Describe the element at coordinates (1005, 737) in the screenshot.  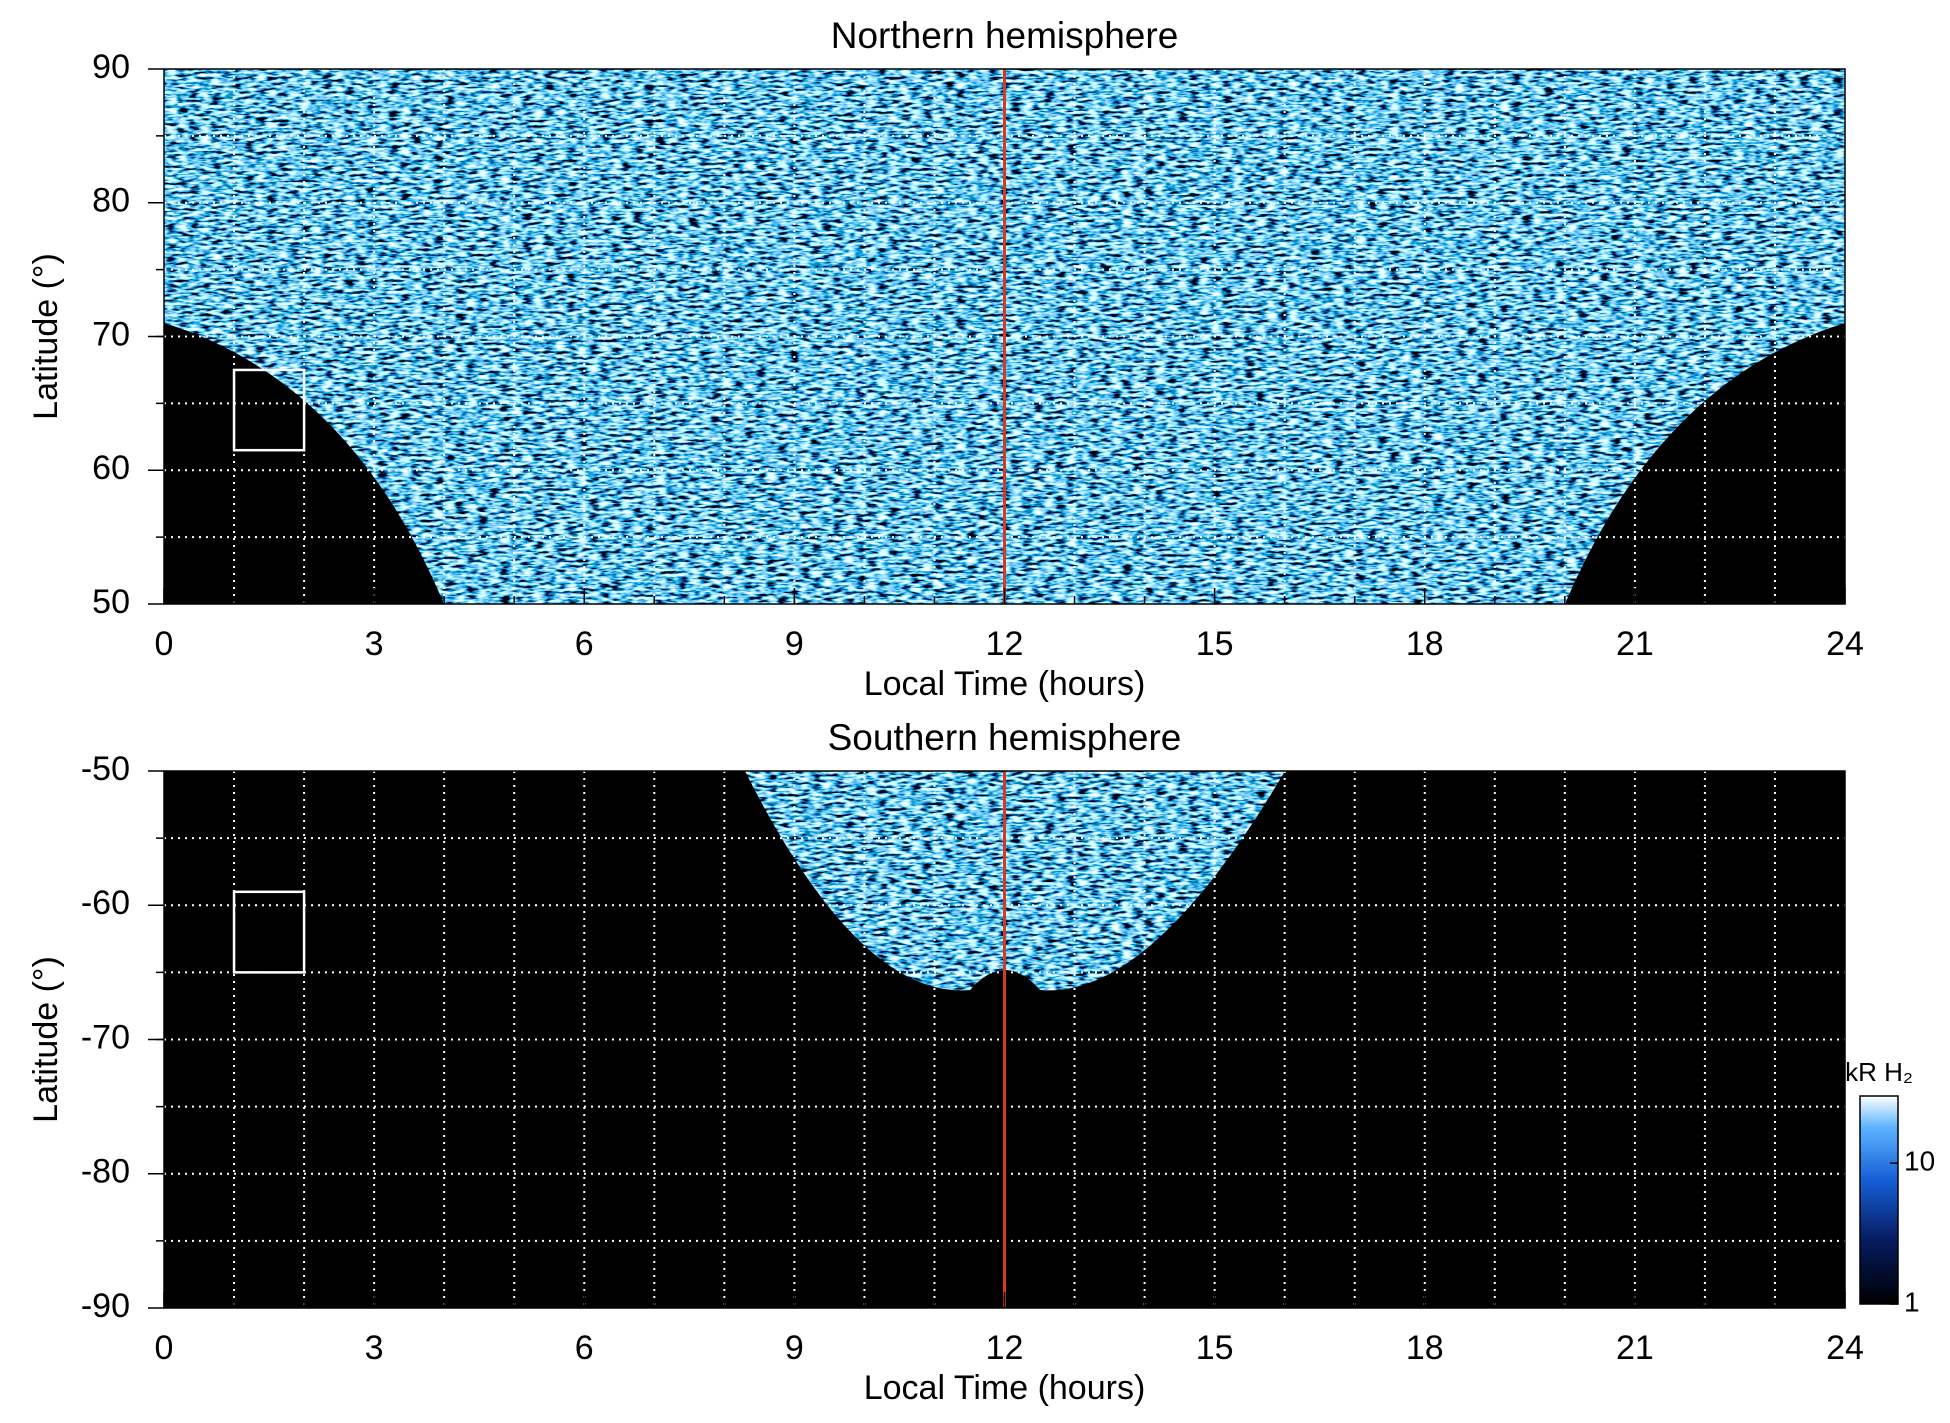
I see `chart-title: Southern hemisphere` at that location.